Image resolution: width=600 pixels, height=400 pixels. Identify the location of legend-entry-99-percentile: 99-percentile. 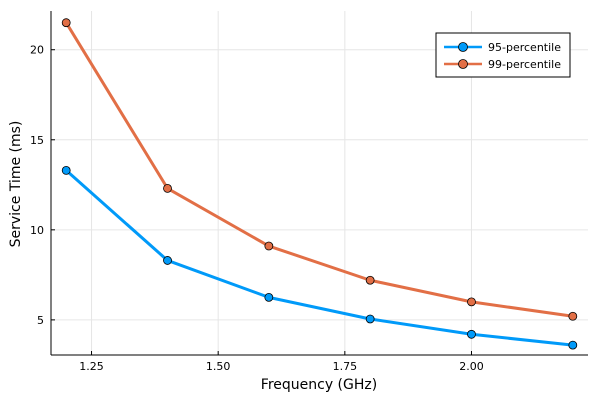
(502, 64).